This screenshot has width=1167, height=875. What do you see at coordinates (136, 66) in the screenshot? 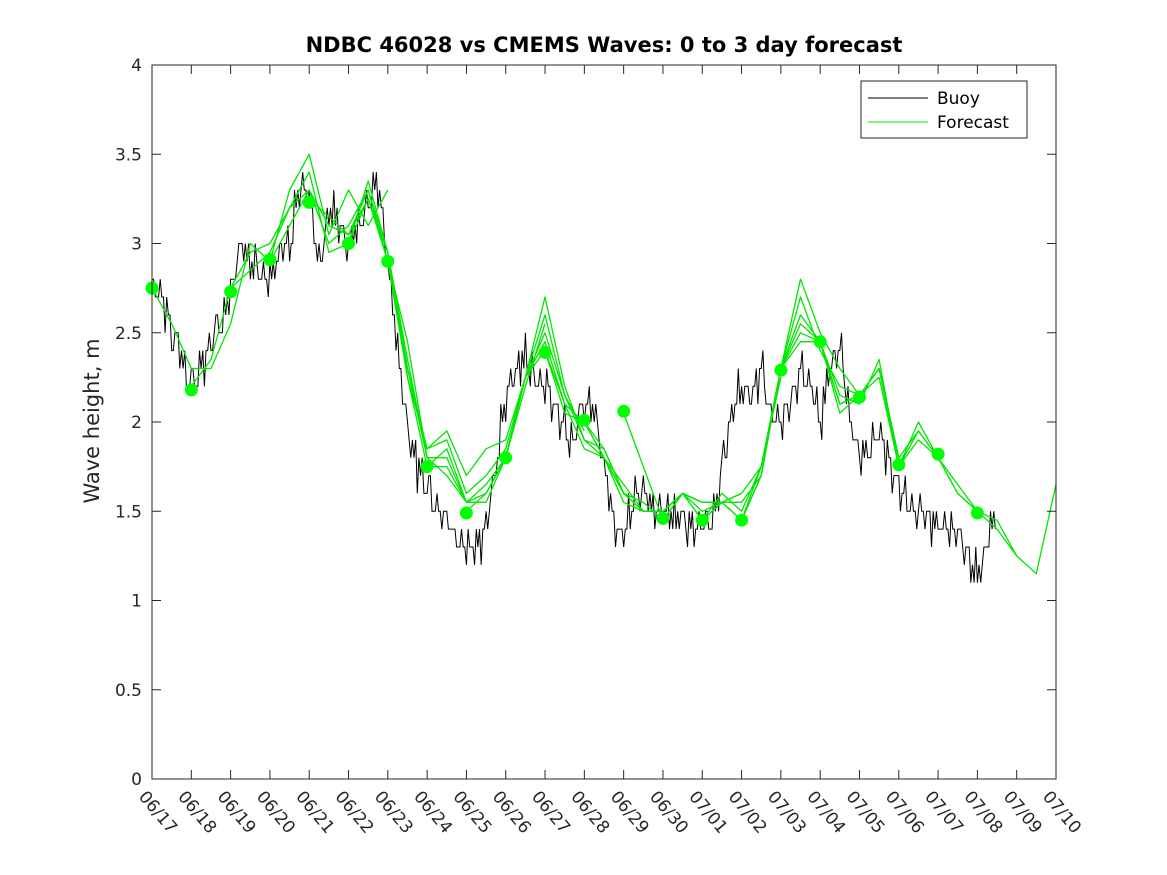
I see `y-tick-label-8: 4` at bounding box center [136, 66].